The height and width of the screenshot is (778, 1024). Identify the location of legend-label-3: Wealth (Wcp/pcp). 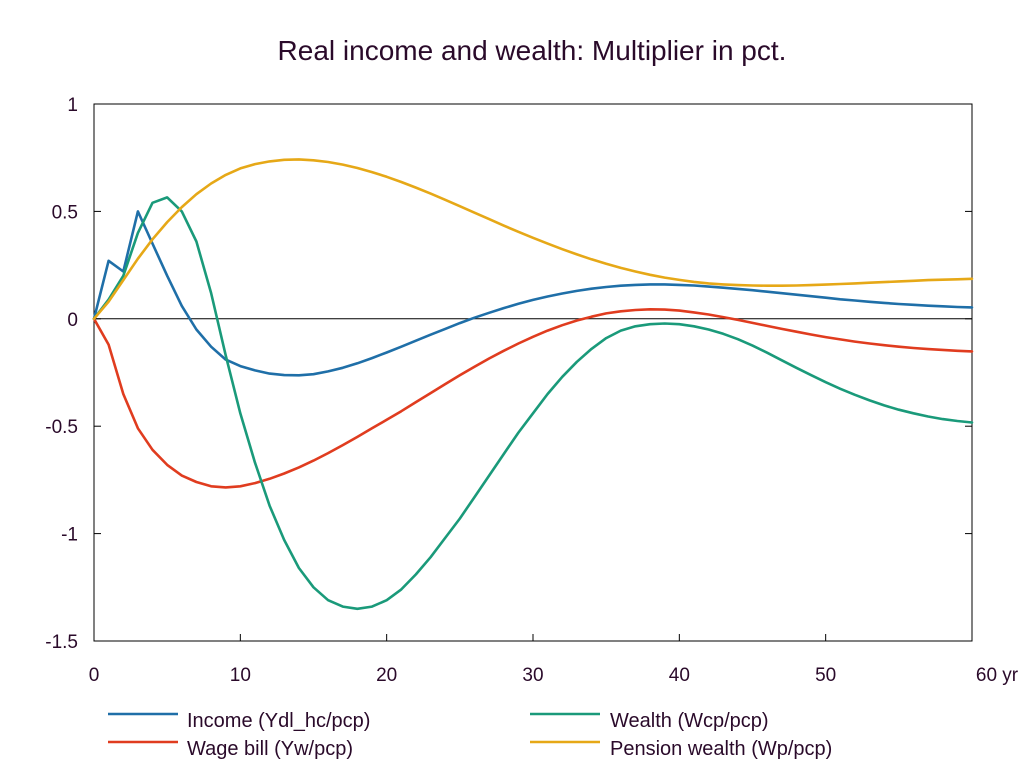
(689, 721).